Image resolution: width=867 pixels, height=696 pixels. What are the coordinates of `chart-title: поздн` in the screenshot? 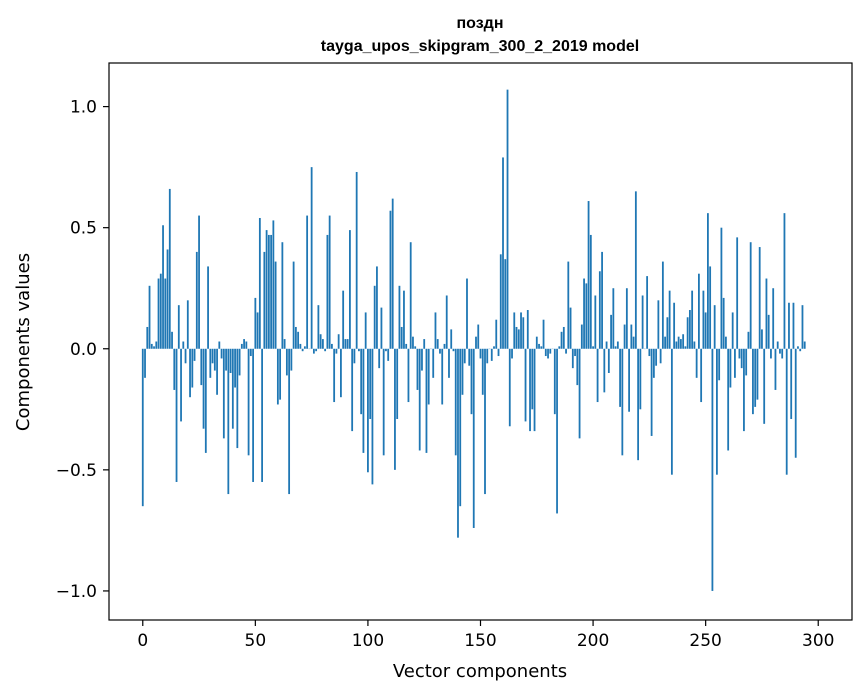 It's located at (480, 23).